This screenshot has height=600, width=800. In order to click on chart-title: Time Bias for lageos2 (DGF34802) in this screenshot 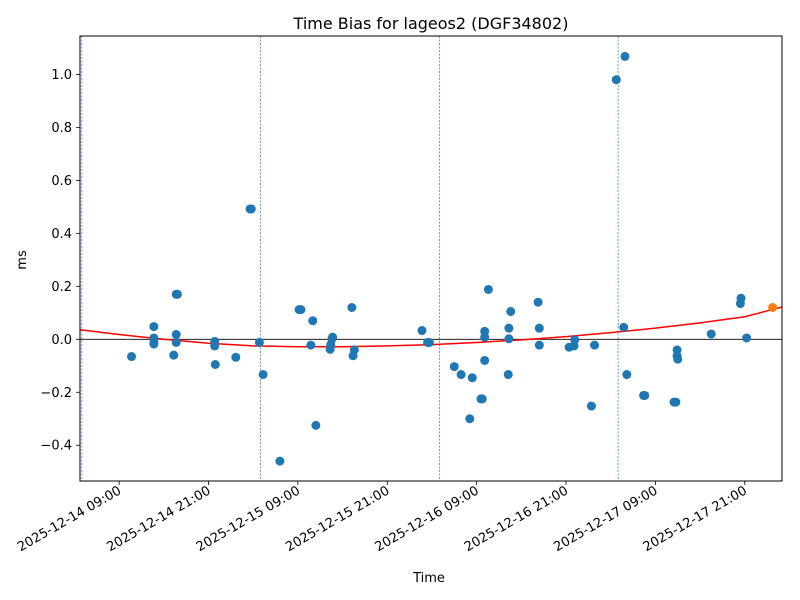, I will do `click(431, 23)`.